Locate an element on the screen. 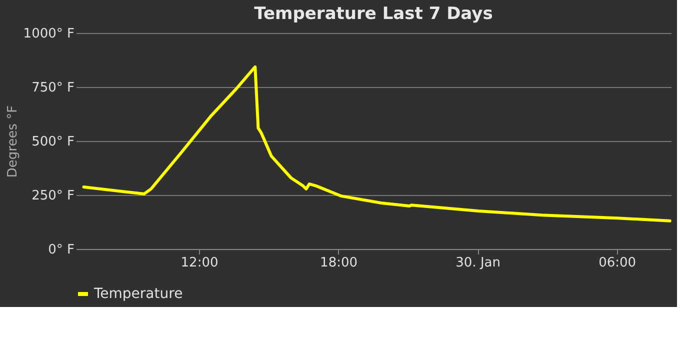  x-tick-label: 12:00 is located at coordinates (199, 263).